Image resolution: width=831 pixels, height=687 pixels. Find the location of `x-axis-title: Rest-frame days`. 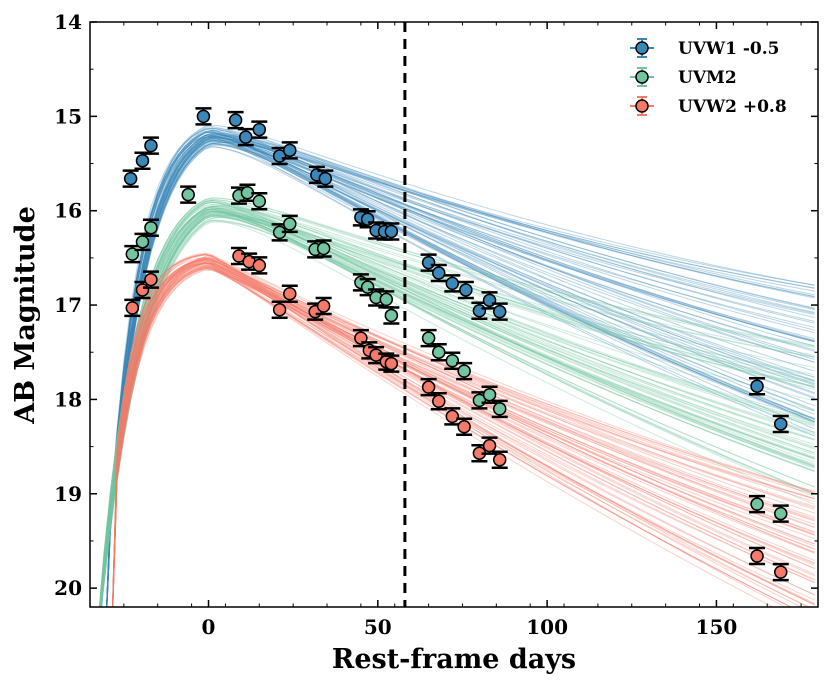

x-axis-title: Rest-frame days is located at coordinates (454, 659).